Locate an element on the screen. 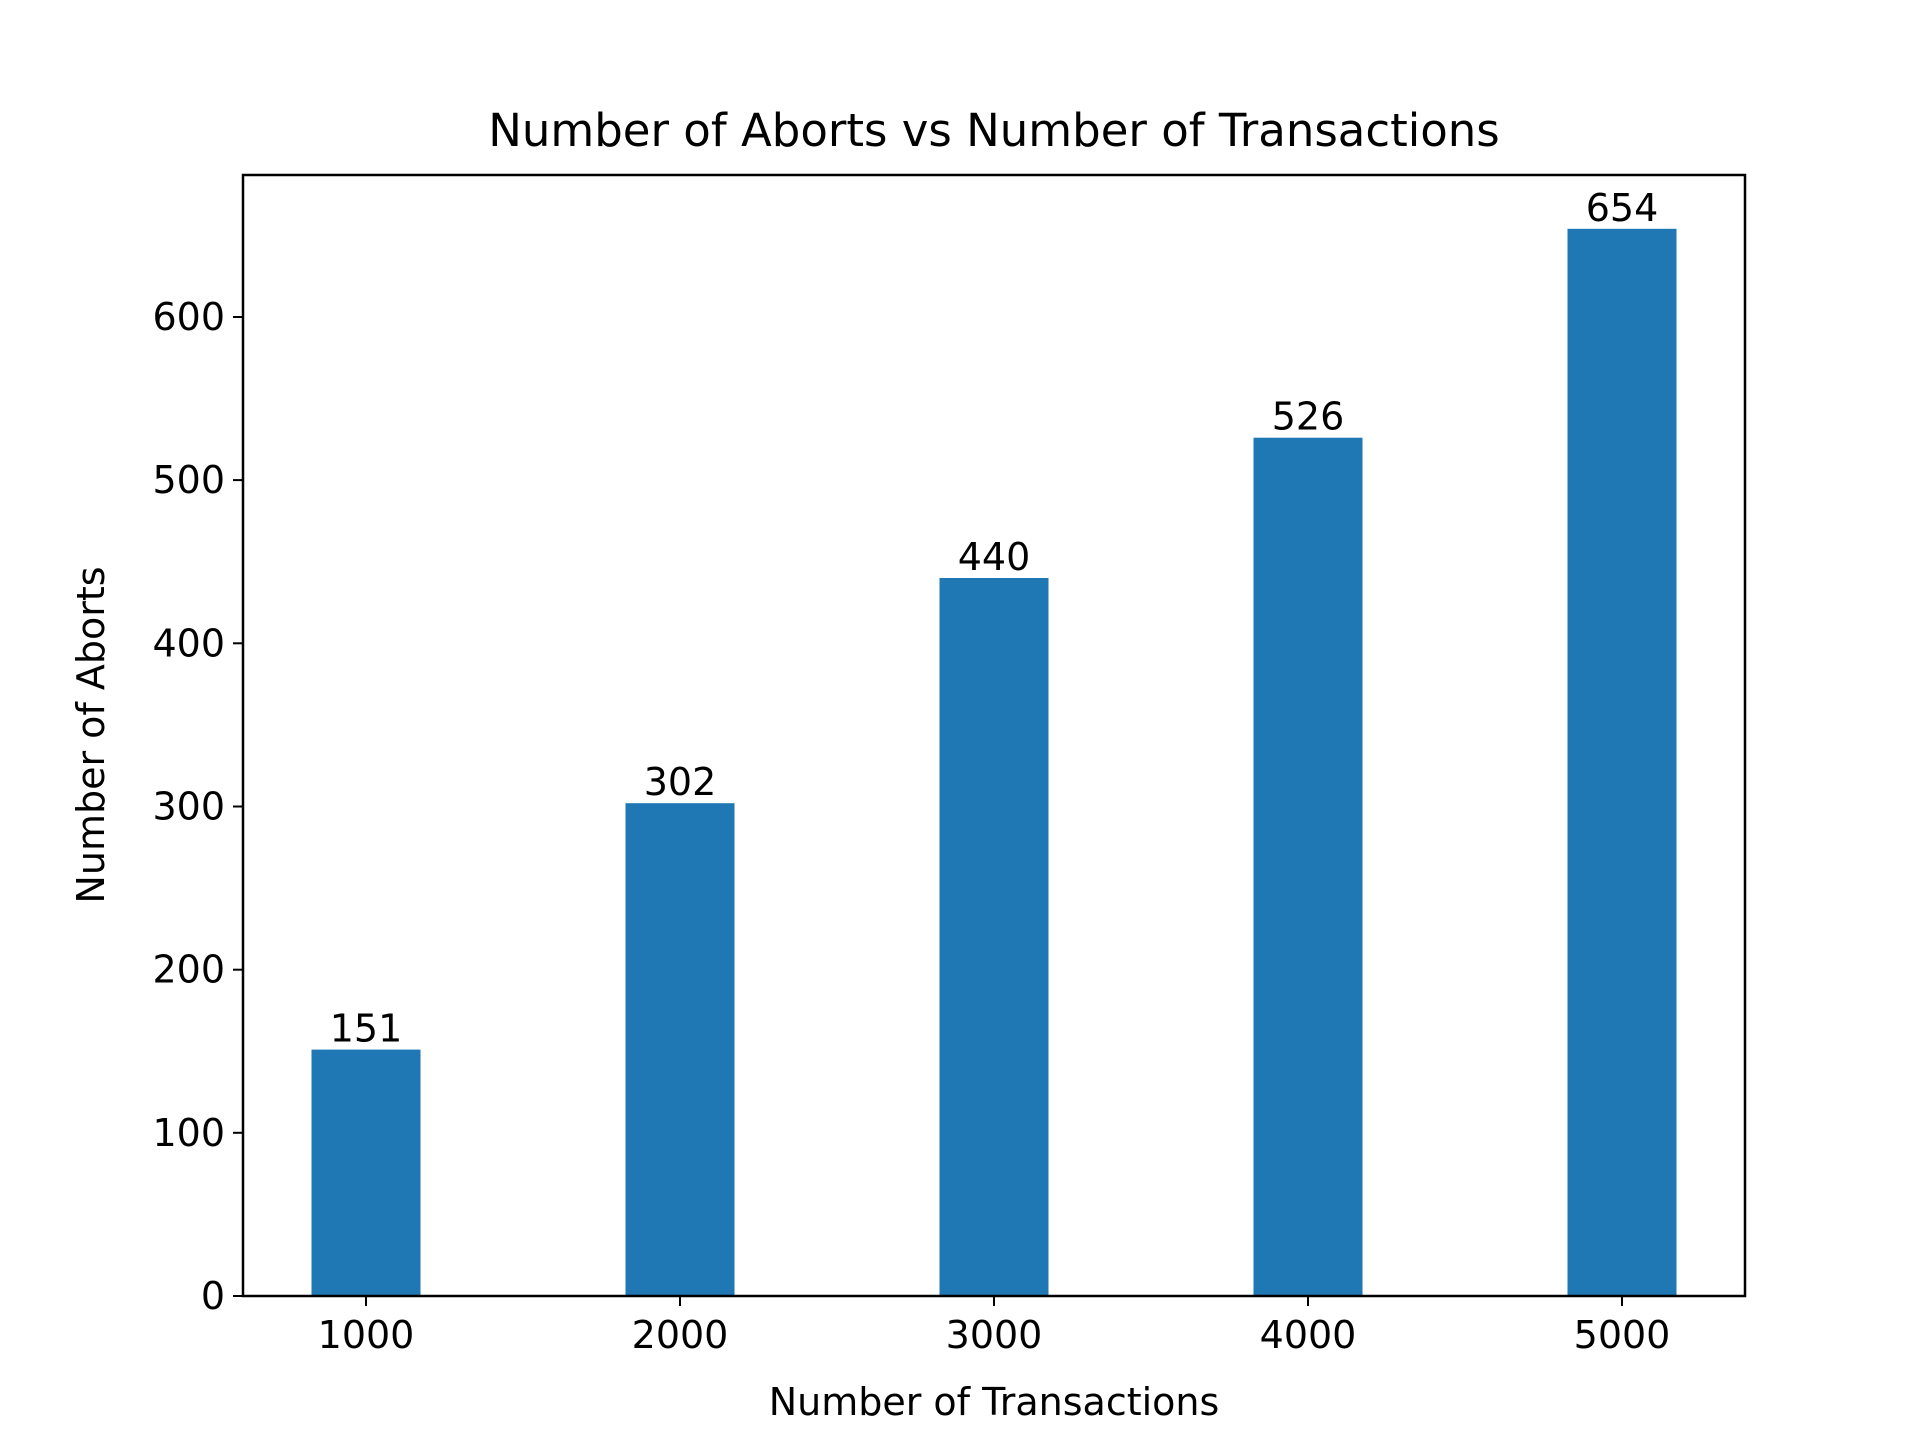 The image size is (1920, 1440). y-tick-label-0: 0 is located at coordinates (213, 1296).